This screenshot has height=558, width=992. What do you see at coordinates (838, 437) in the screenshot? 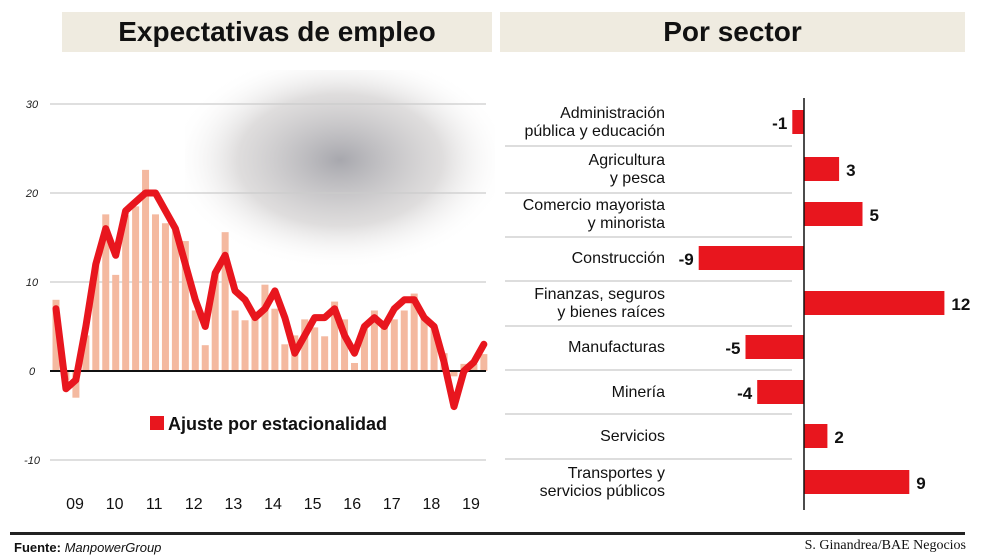
I see `value-label: 2` at bounding box center [838, 437].